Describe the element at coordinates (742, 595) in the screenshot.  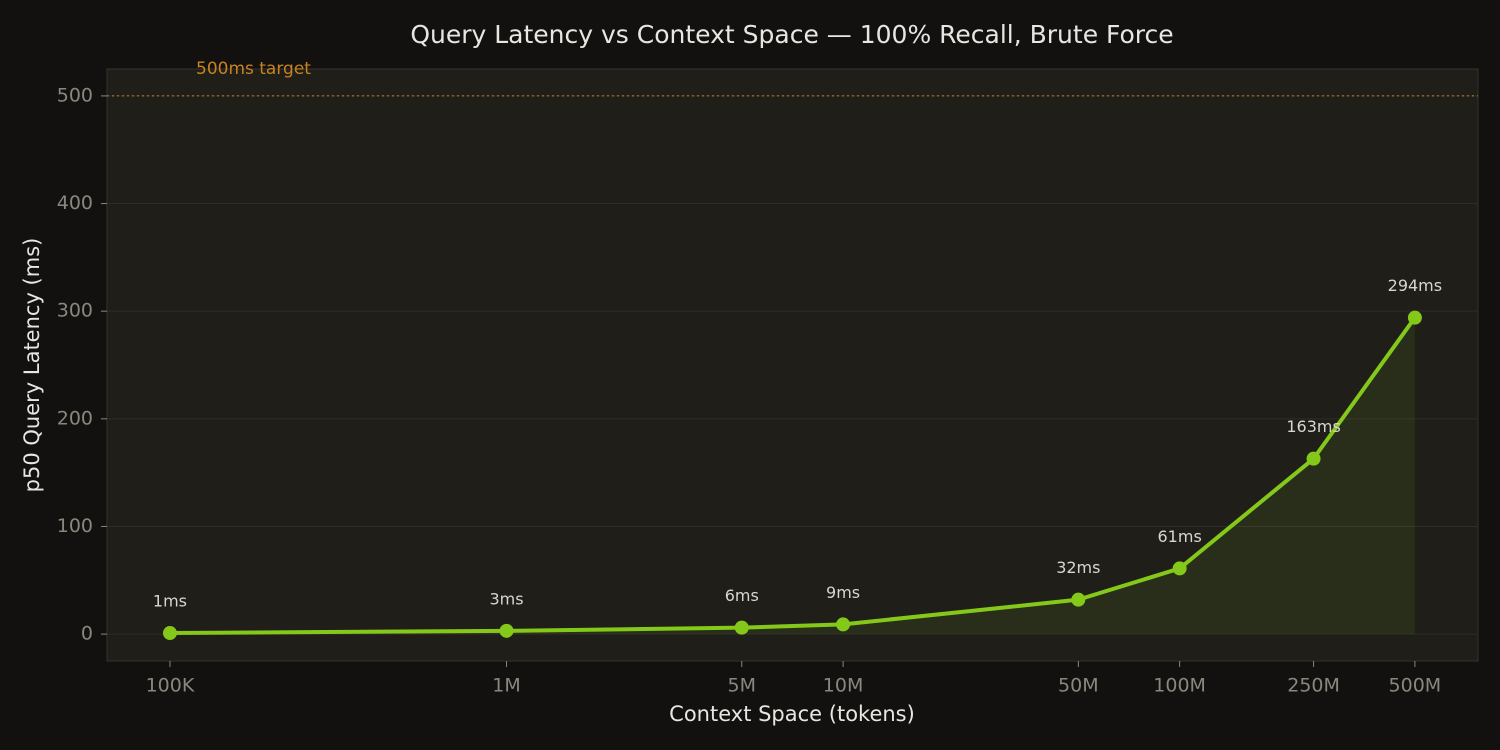
I see `data-label: 6ms` at that location.